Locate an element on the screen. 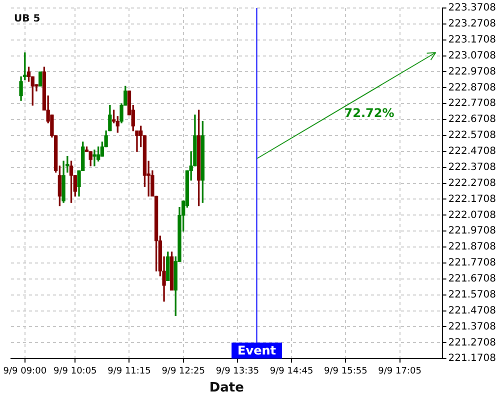 This screenshot has width=500, height=400. x-tick-label: 9/9 12:25 is located at coordinates (183, 371).